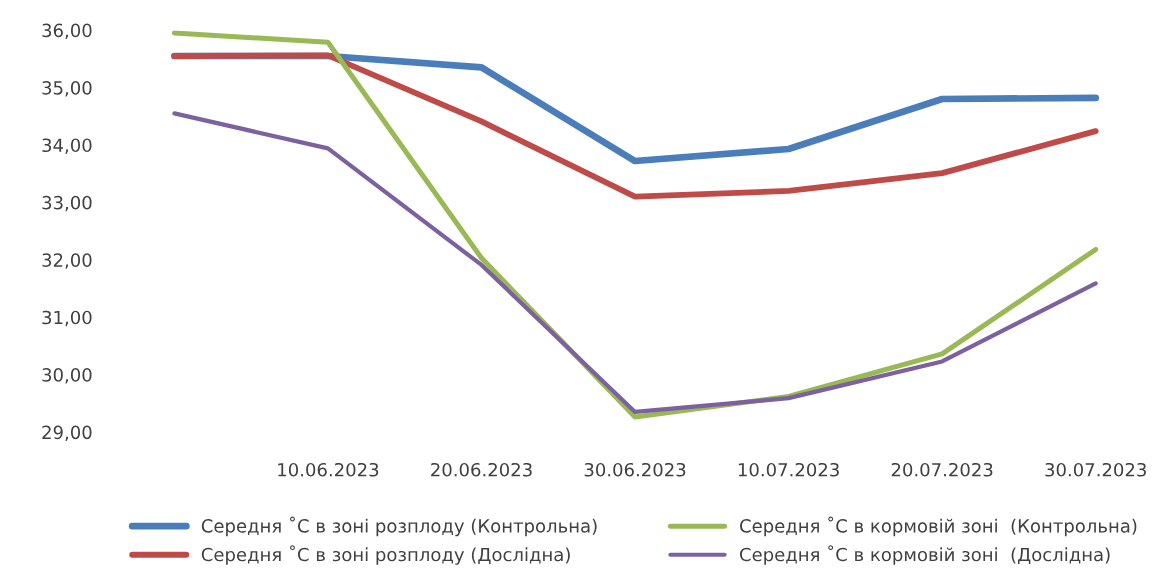  What do you see at coordinates (67, 146) in the screenshot?
I see `y-tick-label: 34,00` at bounding box center [67, 146].